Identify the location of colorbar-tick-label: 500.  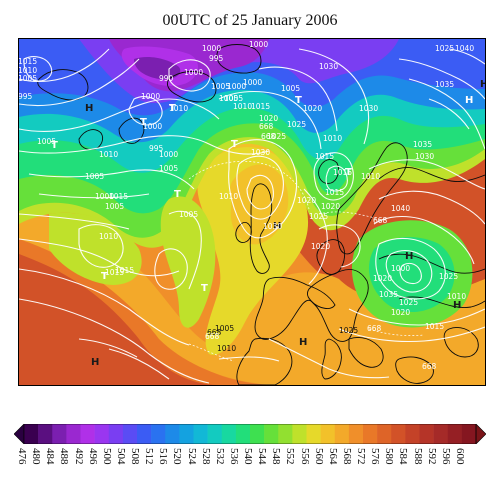
(106, 456).